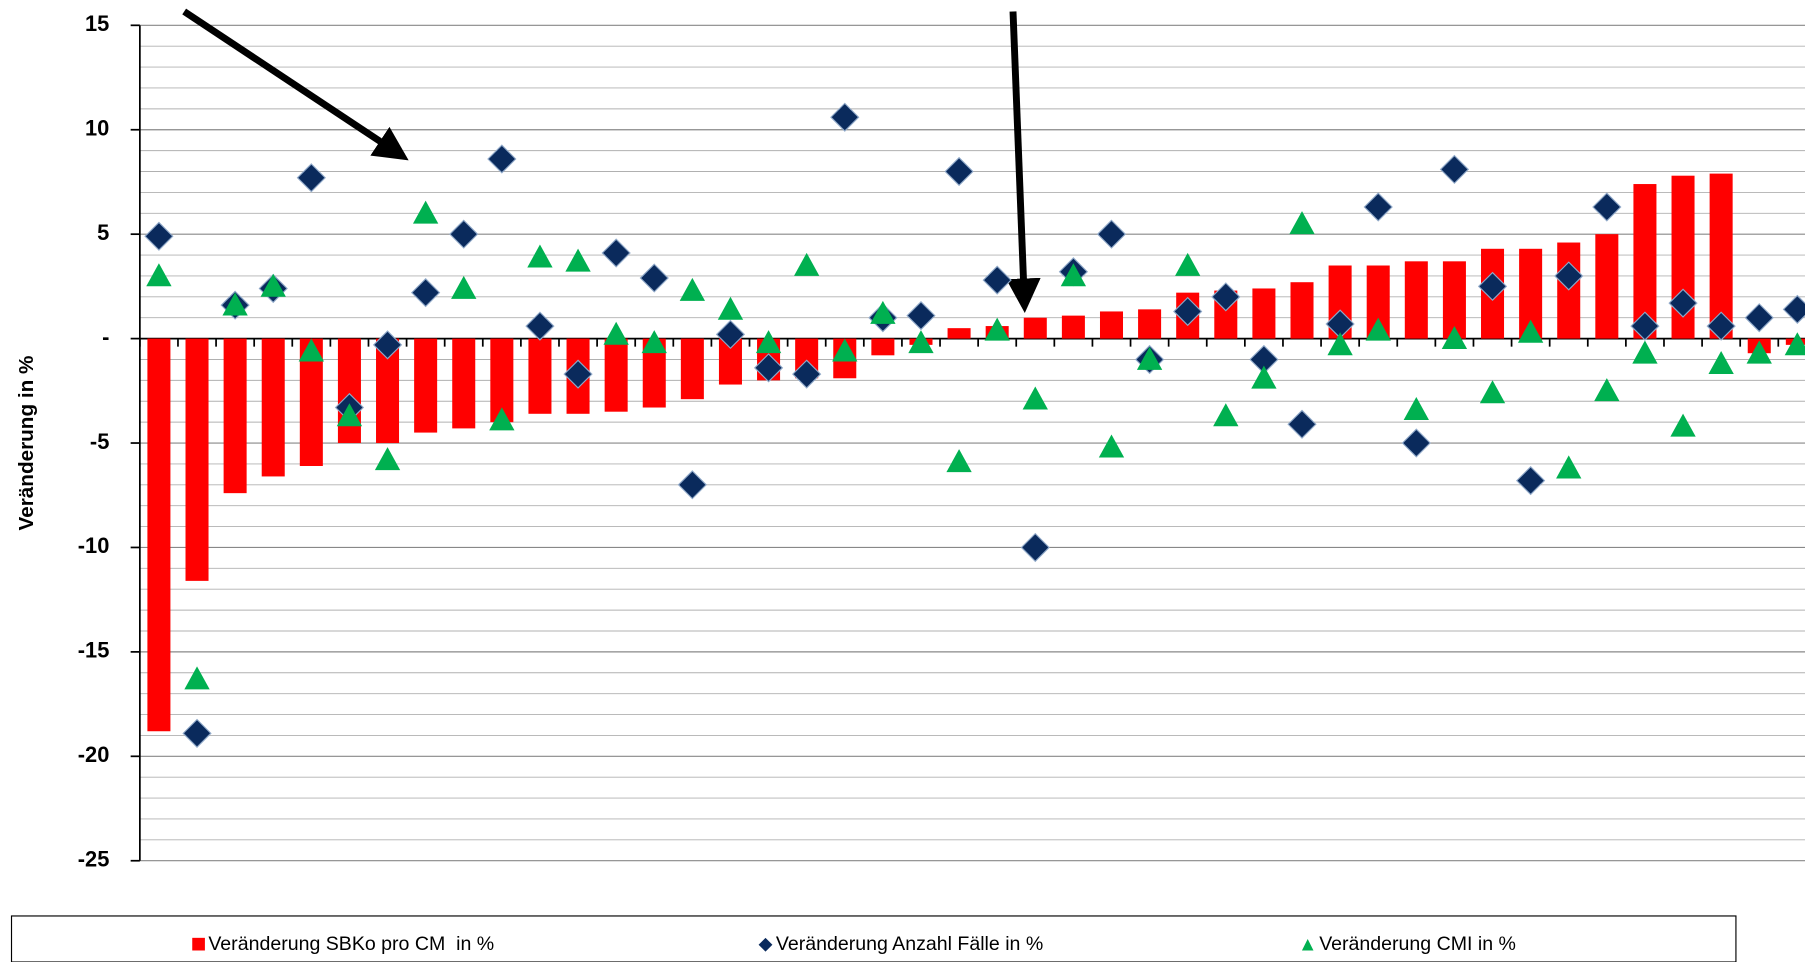 This screenshot has height=967, width=1805. What do you see at coordinates (97, 23) in the screenshot?
I see `y-tick-label: 15` at bounding box center [97, 23].